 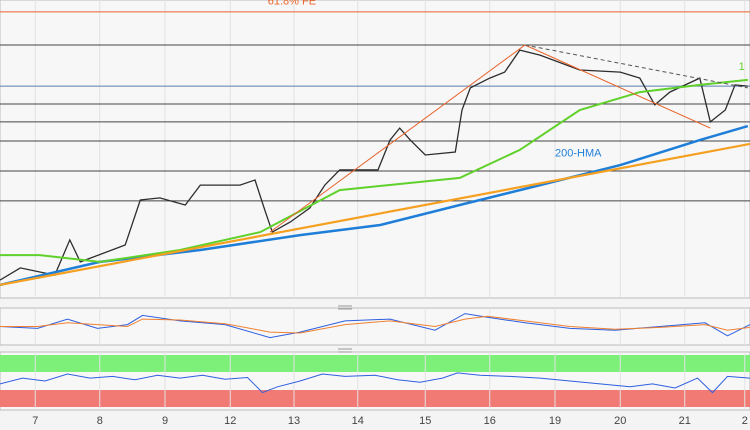 What do you see at coordinates (620, 421) in the screenshot?
I see `x-tick-label: 20` at bounding box center [620, 421].